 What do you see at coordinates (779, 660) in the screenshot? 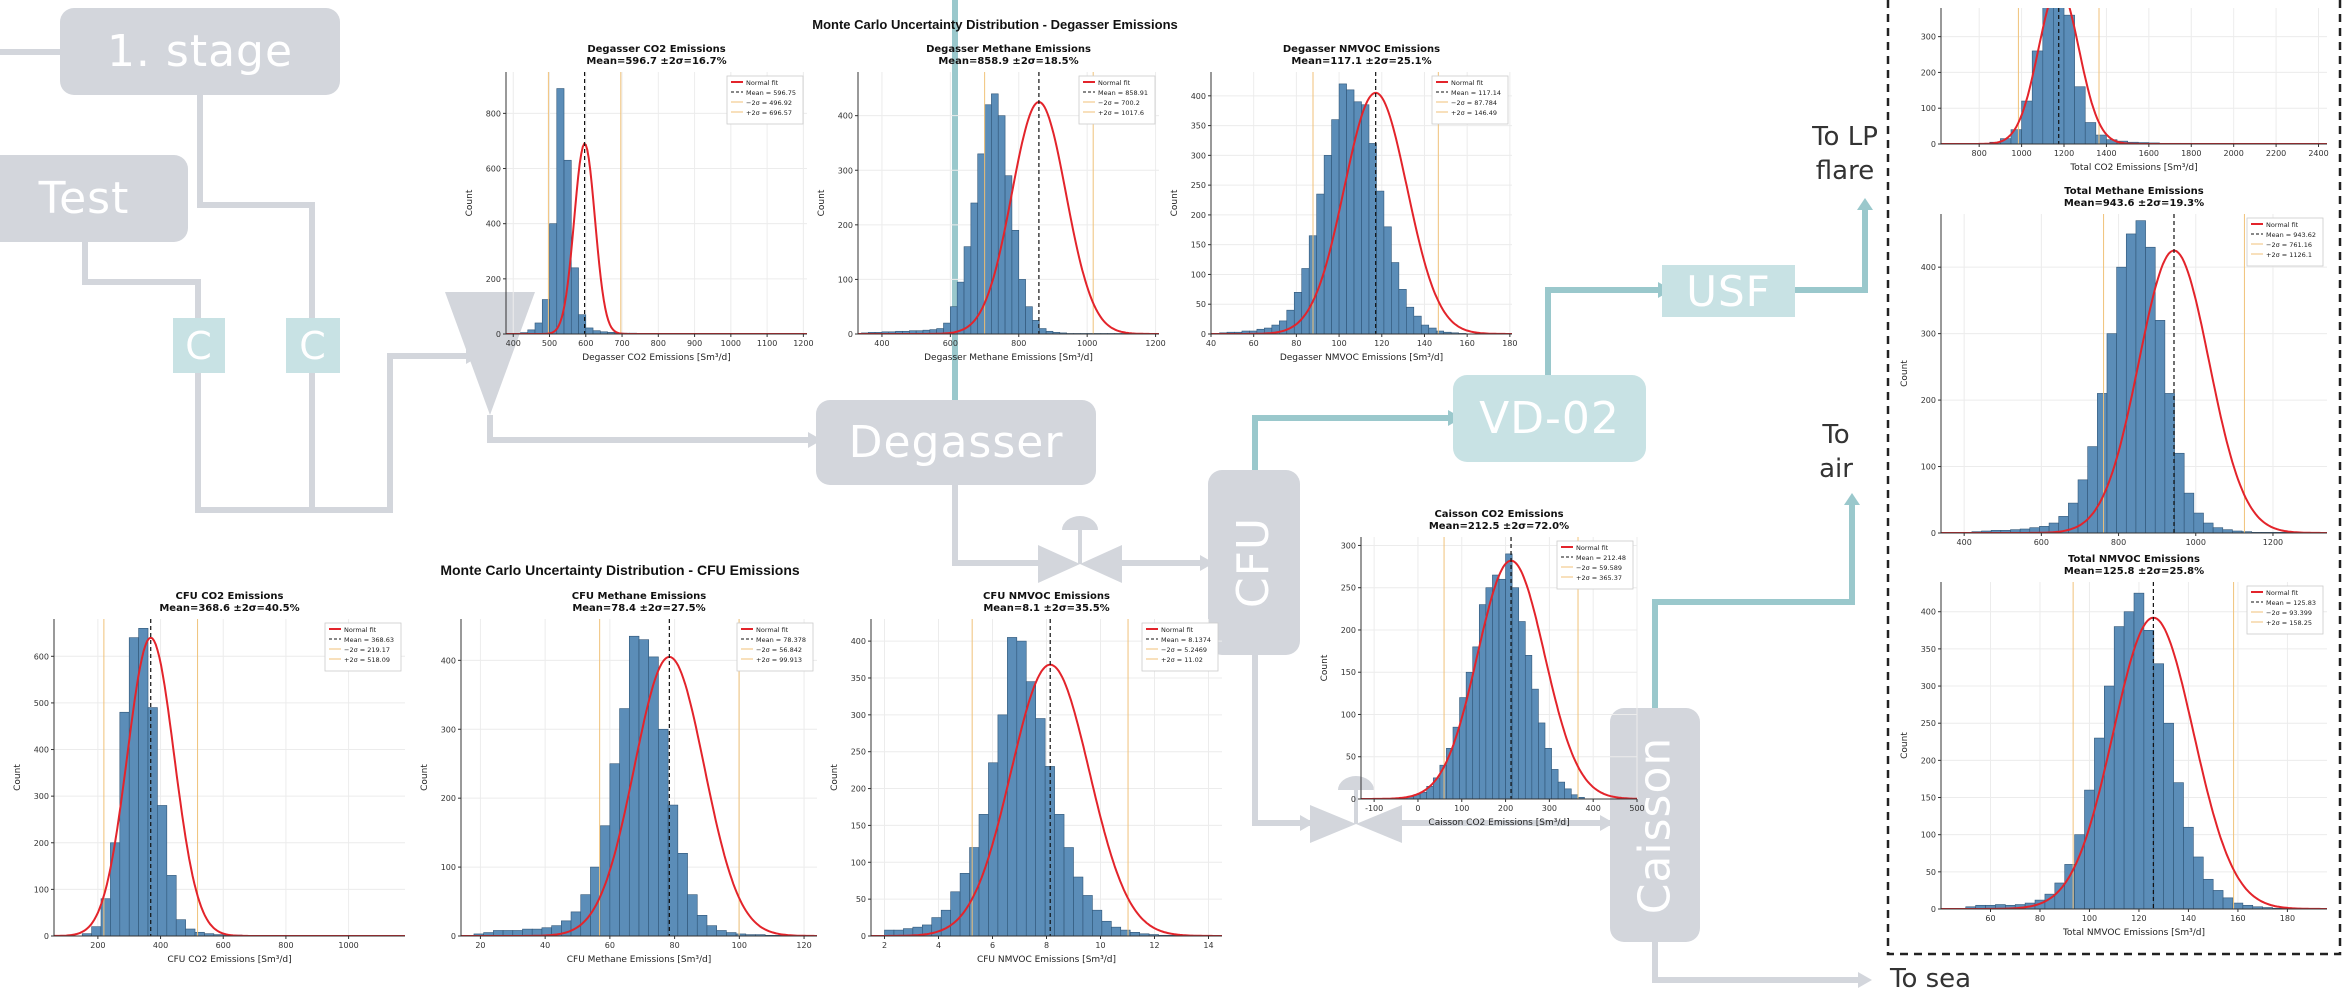
I see `legend-entry: +2σ = 99.913` at bounding box center [779, 660].